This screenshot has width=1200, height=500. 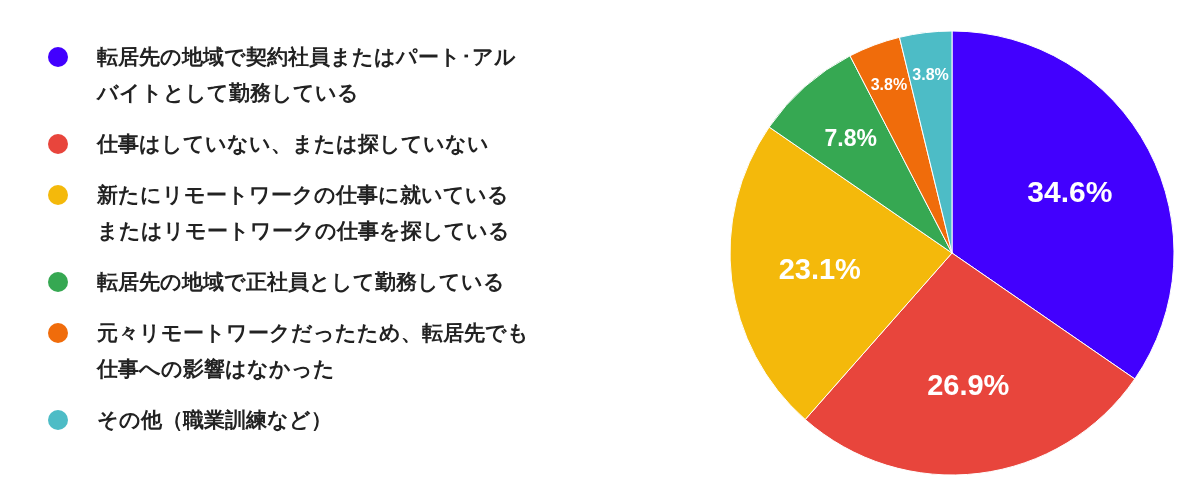 I want to click on legend-label: 転居先の地域で契約社員またはパート･アルバイトとして勤務している, so click(x=306, y=75).